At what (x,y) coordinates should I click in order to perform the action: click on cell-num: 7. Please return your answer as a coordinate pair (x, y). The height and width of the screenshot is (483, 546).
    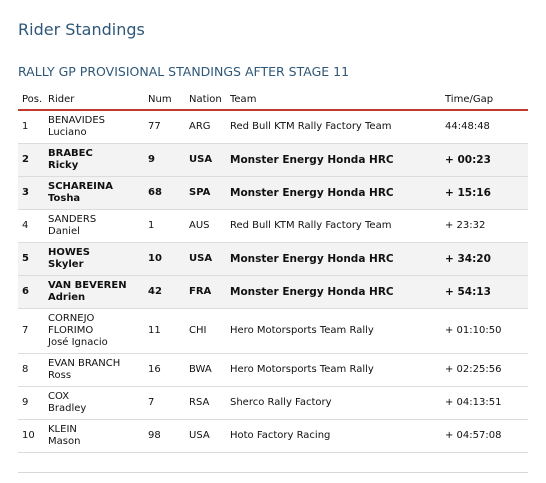
    Looking at the image, I should click on (164, 403).